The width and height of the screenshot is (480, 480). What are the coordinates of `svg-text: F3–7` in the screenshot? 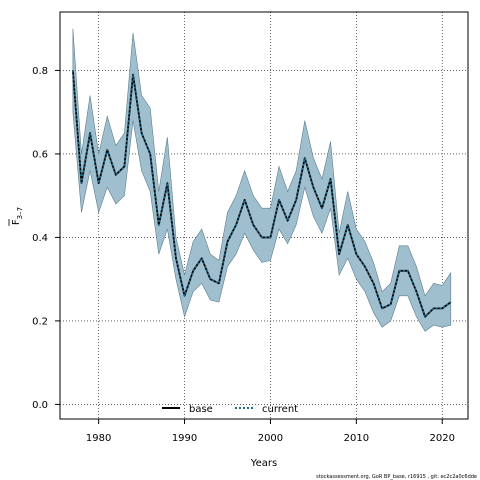 It's located at (17, 216).